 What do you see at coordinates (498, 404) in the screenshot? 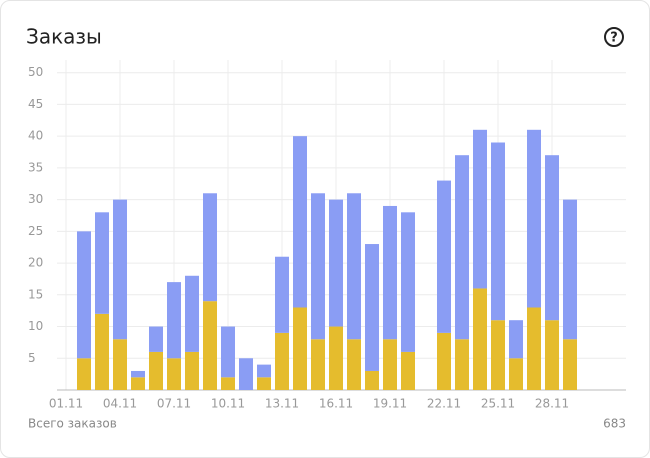
I see `x-tick-label: 25.11` at bounding box center [498, 404].